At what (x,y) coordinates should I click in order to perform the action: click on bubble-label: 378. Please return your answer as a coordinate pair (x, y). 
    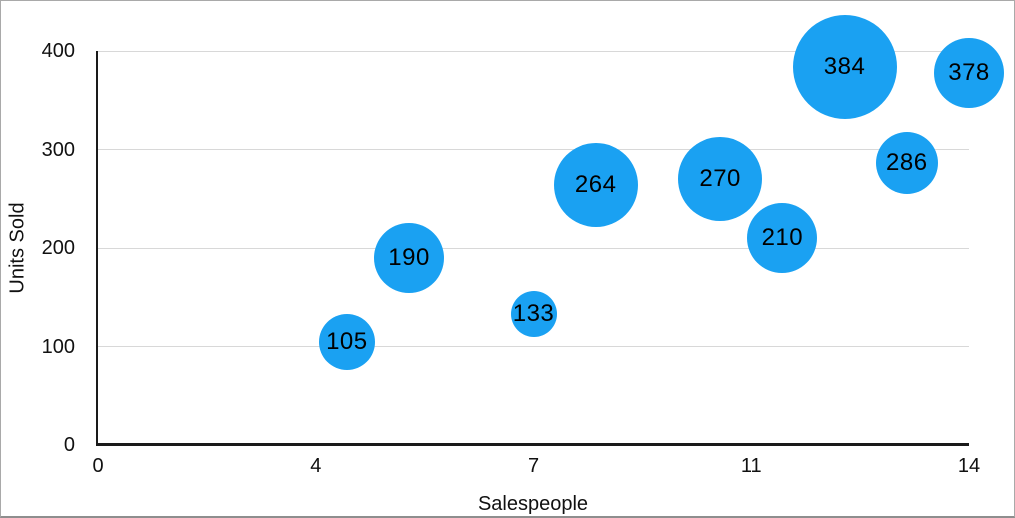
    Looking at the image, I should click on (969, 72).